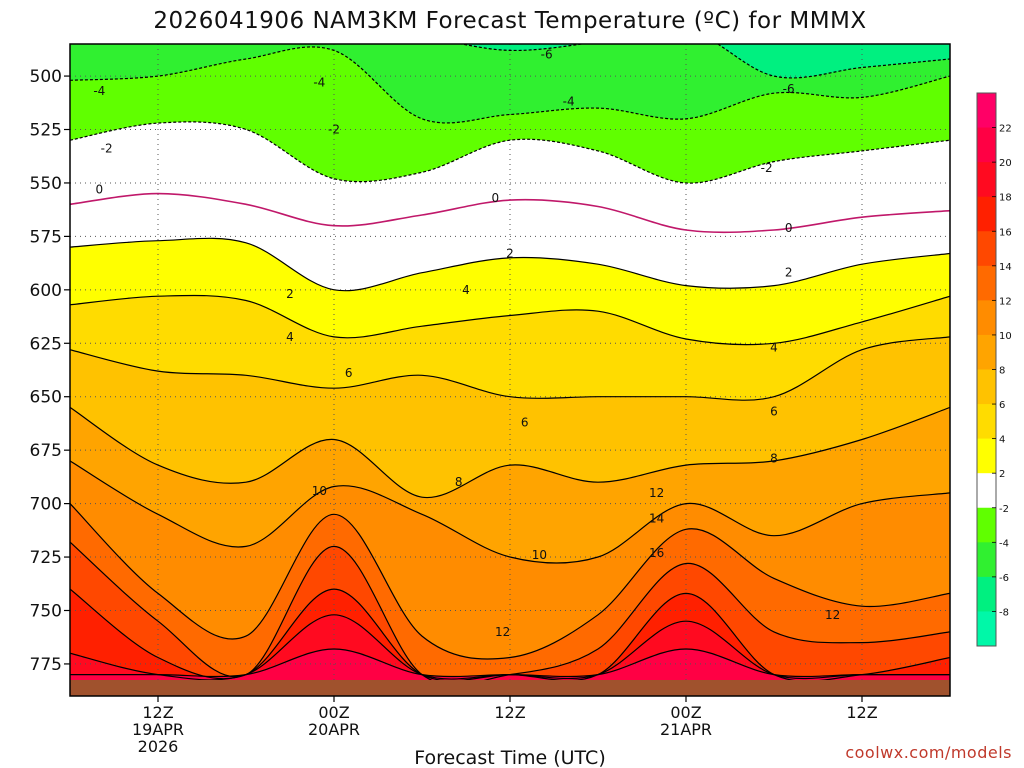  What do you see at coordinates (1005, 129) in the screenshot?
I see `colorbar-tick-label: 22` at bounding box center [1005, 129].